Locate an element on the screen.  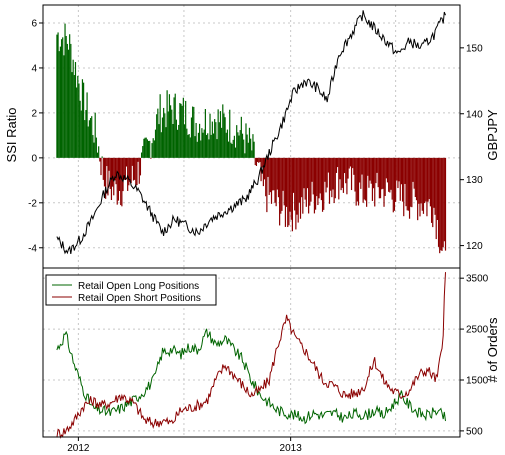
y-left-tick-label: -2 is located at coordinates (32, 203).